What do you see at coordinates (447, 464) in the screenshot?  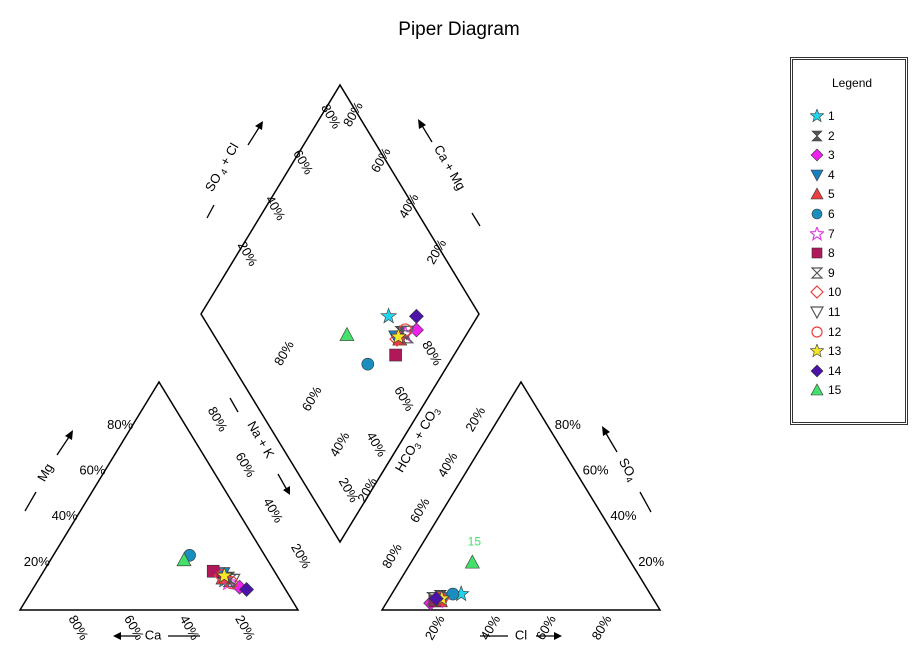 I see `anion-left-tick-label: 40%` at bounding box center [447, 464].